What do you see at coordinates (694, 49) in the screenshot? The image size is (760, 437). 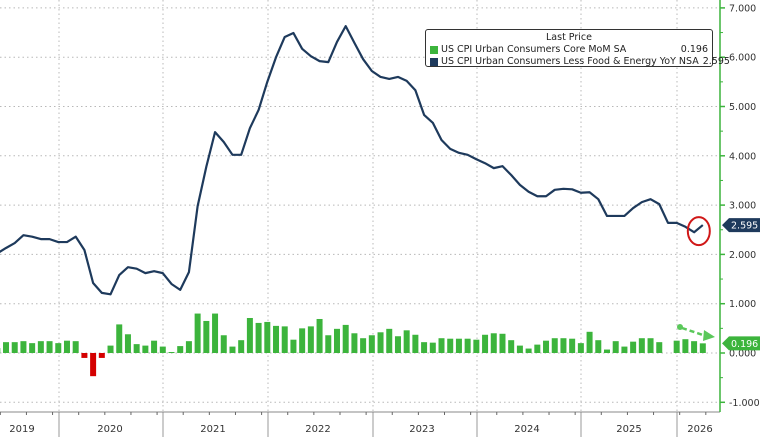 I see `legend-value: 0.196` at bounding box center [694, 49].